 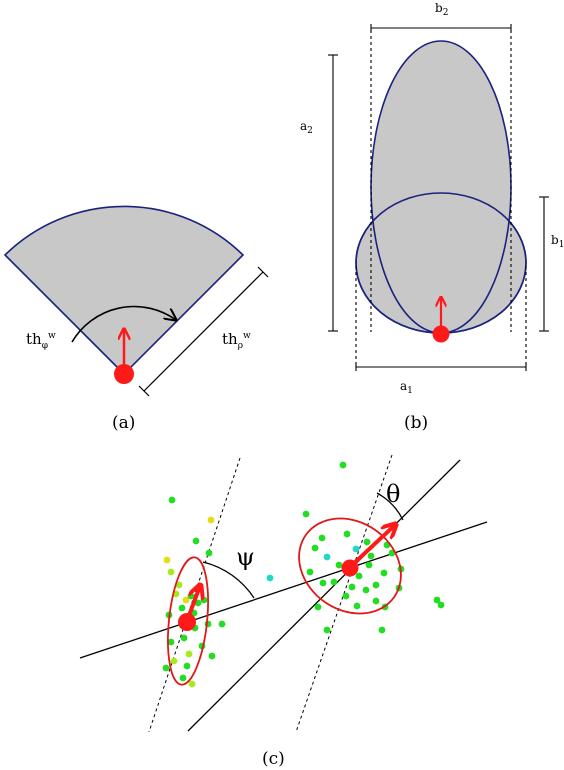 What do you see at coordinates (406, 387) in the screenshot?
I see `a1-label: a1` at bounding box center [406, 387].